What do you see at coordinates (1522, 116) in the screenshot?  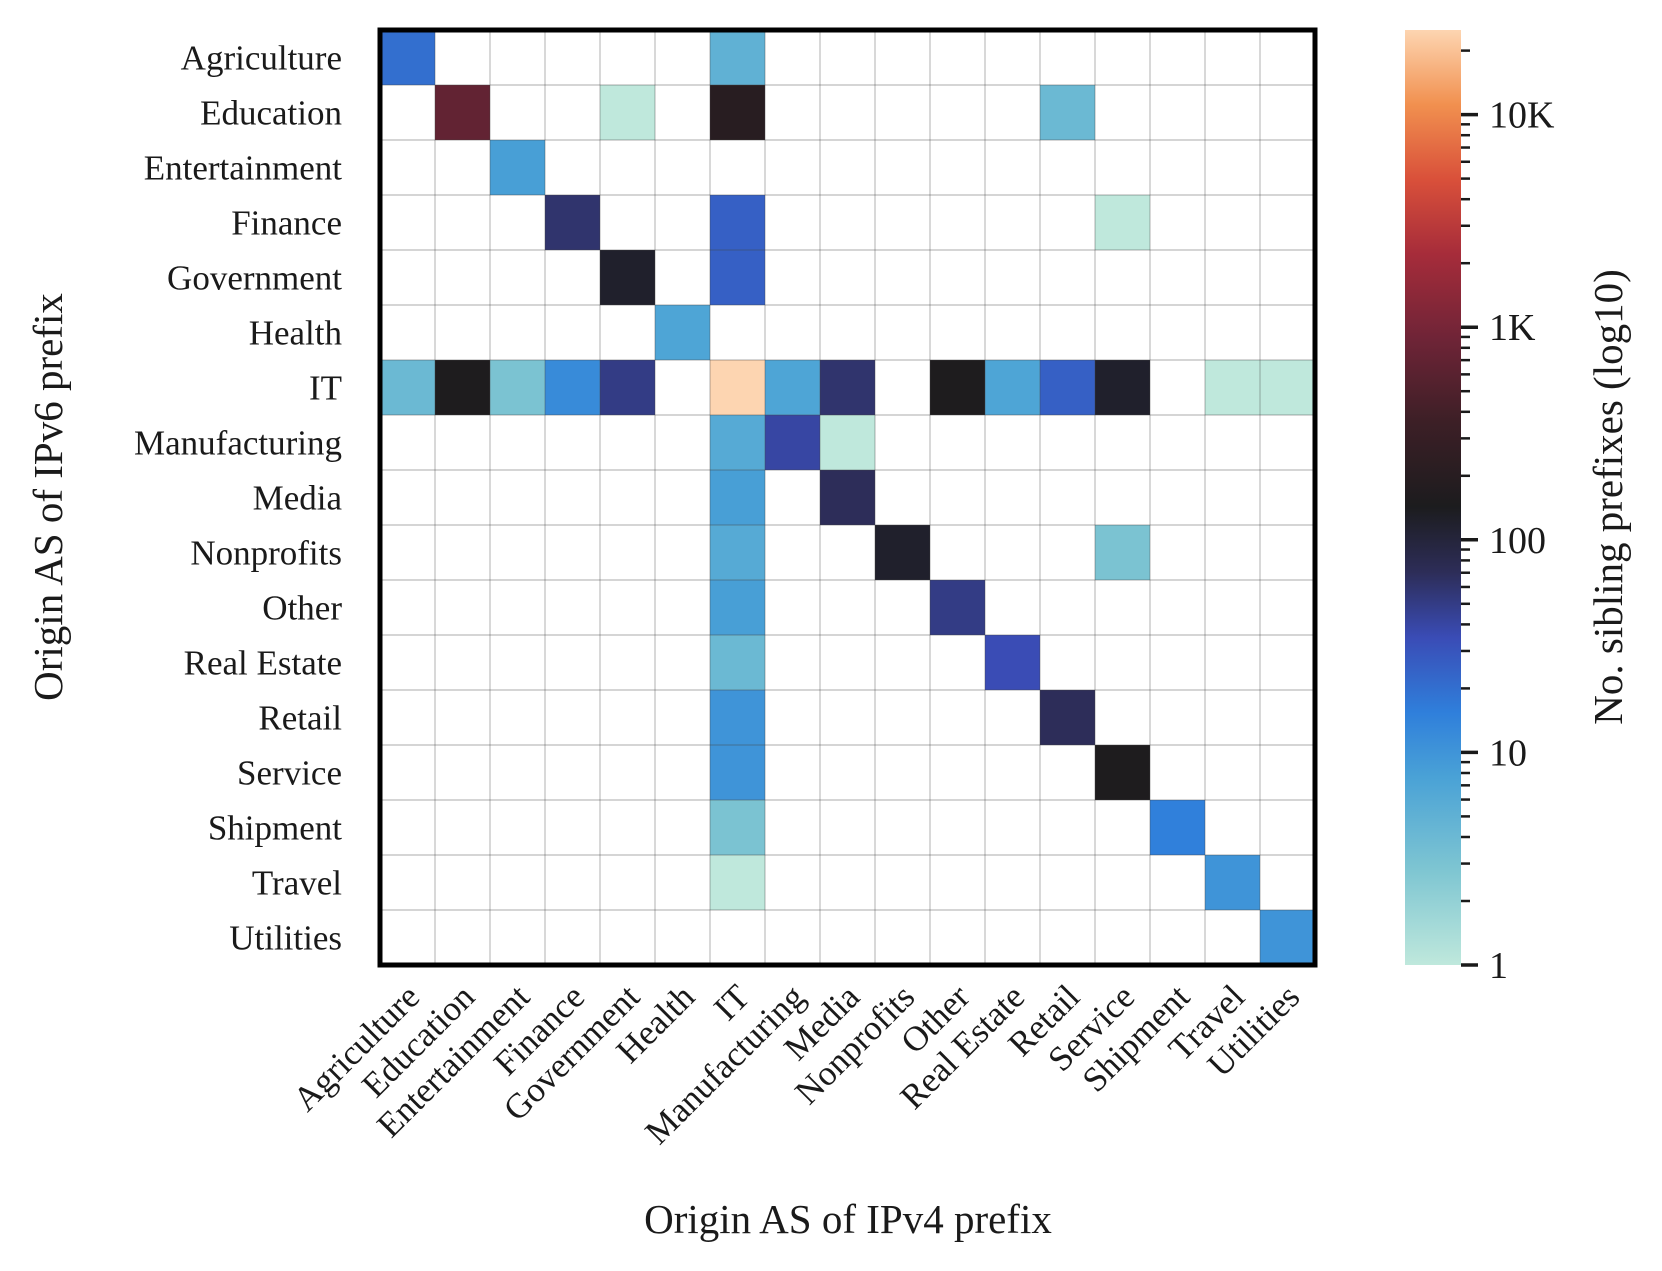 I see `colorbar-tick-label: 10K` at bounding box center [1522, 116].